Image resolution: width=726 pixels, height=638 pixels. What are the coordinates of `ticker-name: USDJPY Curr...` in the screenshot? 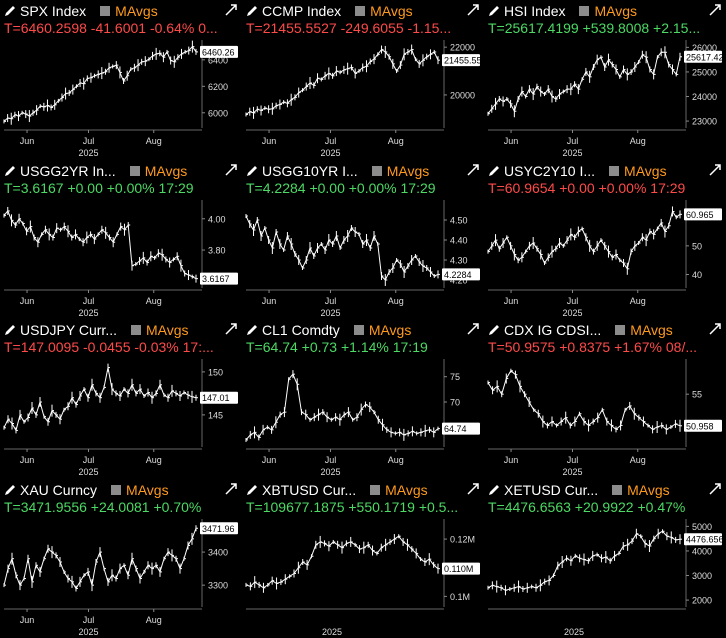 It's located at (68, 330).